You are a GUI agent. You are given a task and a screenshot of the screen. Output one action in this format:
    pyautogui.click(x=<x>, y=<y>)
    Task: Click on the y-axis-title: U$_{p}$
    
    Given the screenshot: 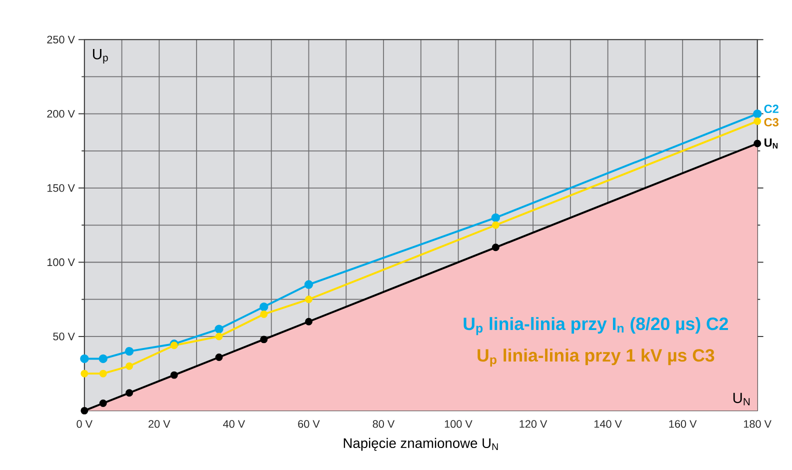 What is the action you would take?
    pyautogui.click(x=100, y=56)
    